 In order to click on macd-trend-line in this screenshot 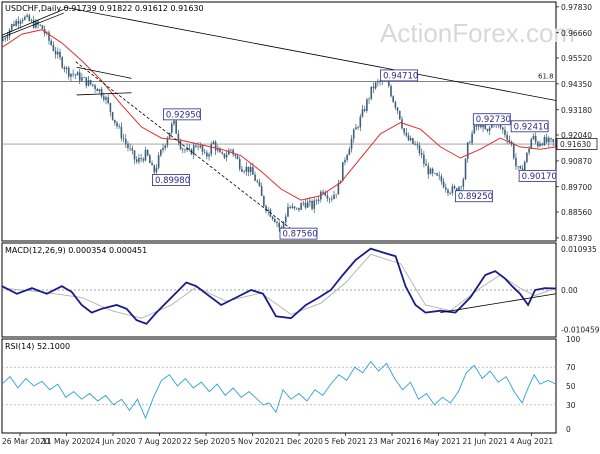, I will do `click(498, 303)`.